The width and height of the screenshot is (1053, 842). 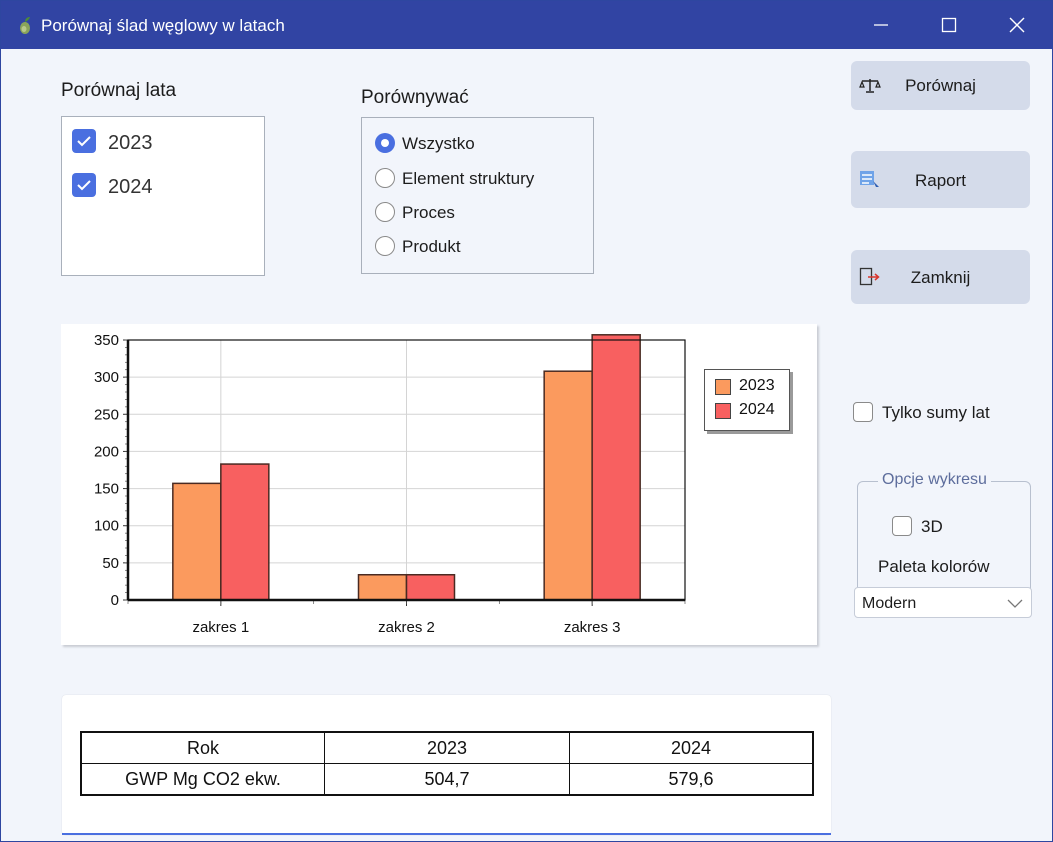 What do you see at coordinates (130, 187) in the screenshot?
I see `year-2024-label: 2024` at bounding box center [130, 187].